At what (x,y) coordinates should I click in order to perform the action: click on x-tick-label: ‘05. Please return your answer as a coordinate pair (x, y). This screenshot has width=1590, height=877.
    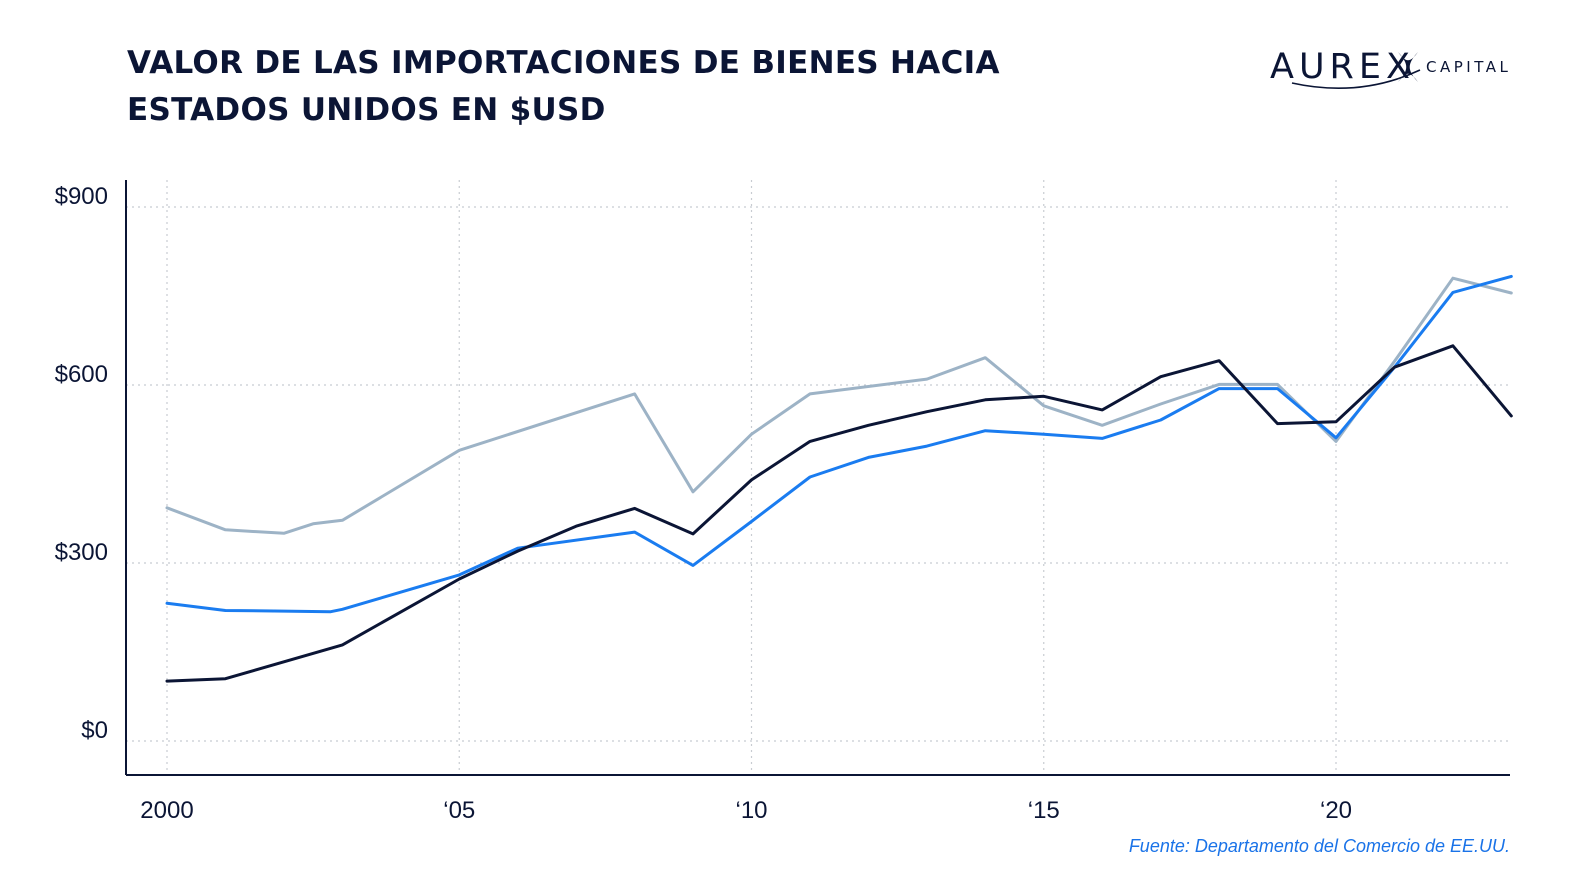
    Looking at the image, I should click on (459, 810).